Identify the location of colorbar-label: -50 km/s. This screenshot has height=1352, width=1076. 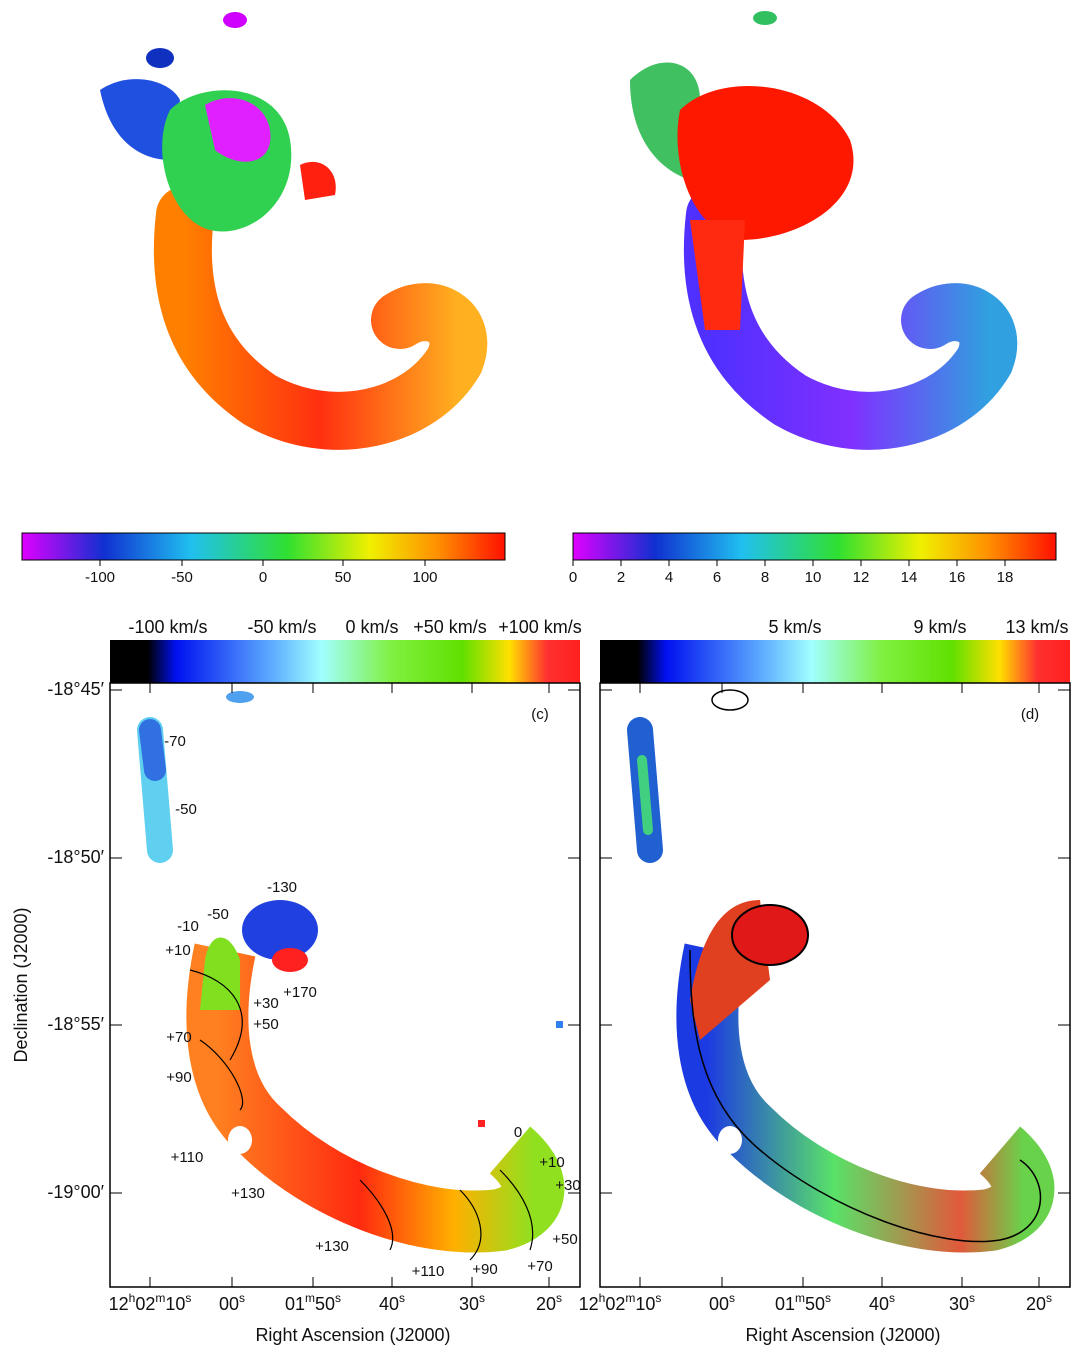
(281, 627).